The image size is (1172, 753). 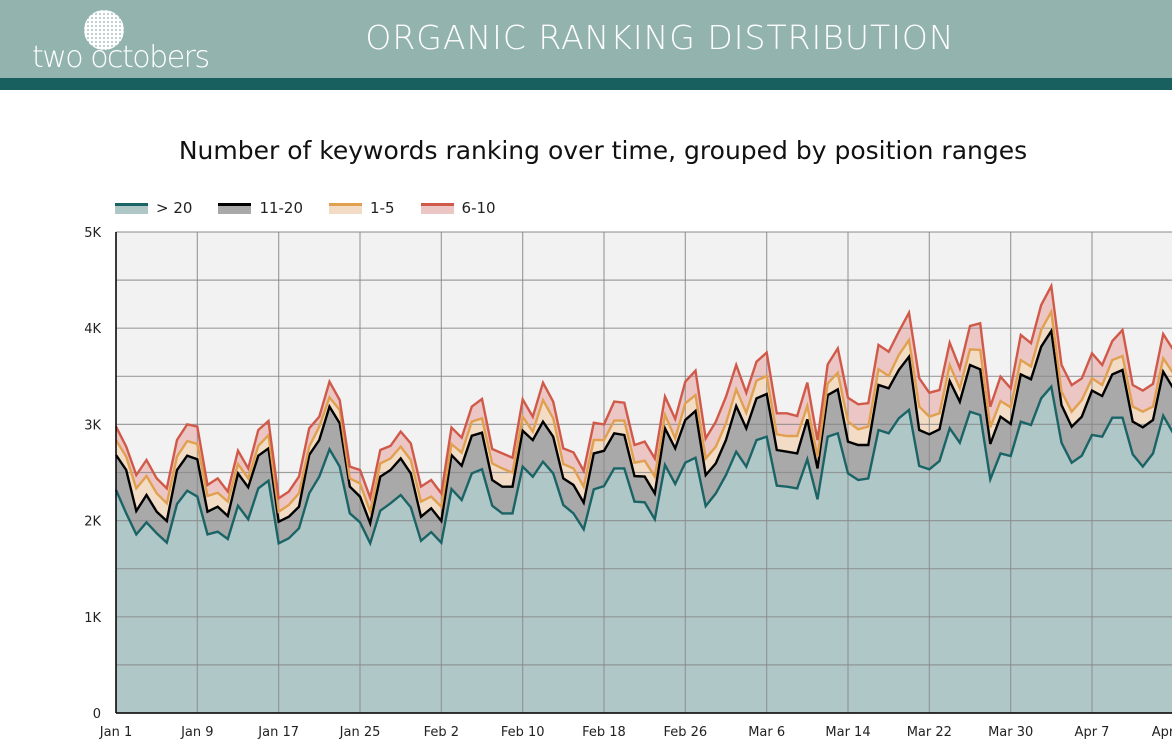 I want to click on y-tick-label: 2K, so click(x=92, y=522).